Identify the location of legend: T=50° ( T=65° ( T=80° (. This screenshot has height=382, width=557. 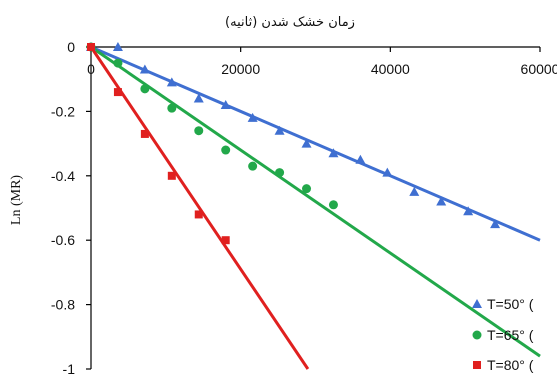
(503, 334).